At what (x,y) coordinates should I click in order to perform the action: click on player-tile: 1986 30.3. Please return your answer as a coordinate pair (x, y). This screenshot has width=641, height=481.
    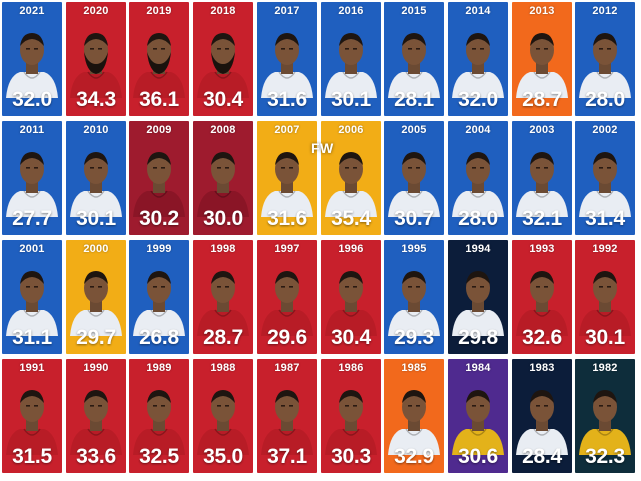
    Looking at the image, I should click on (351, 416).